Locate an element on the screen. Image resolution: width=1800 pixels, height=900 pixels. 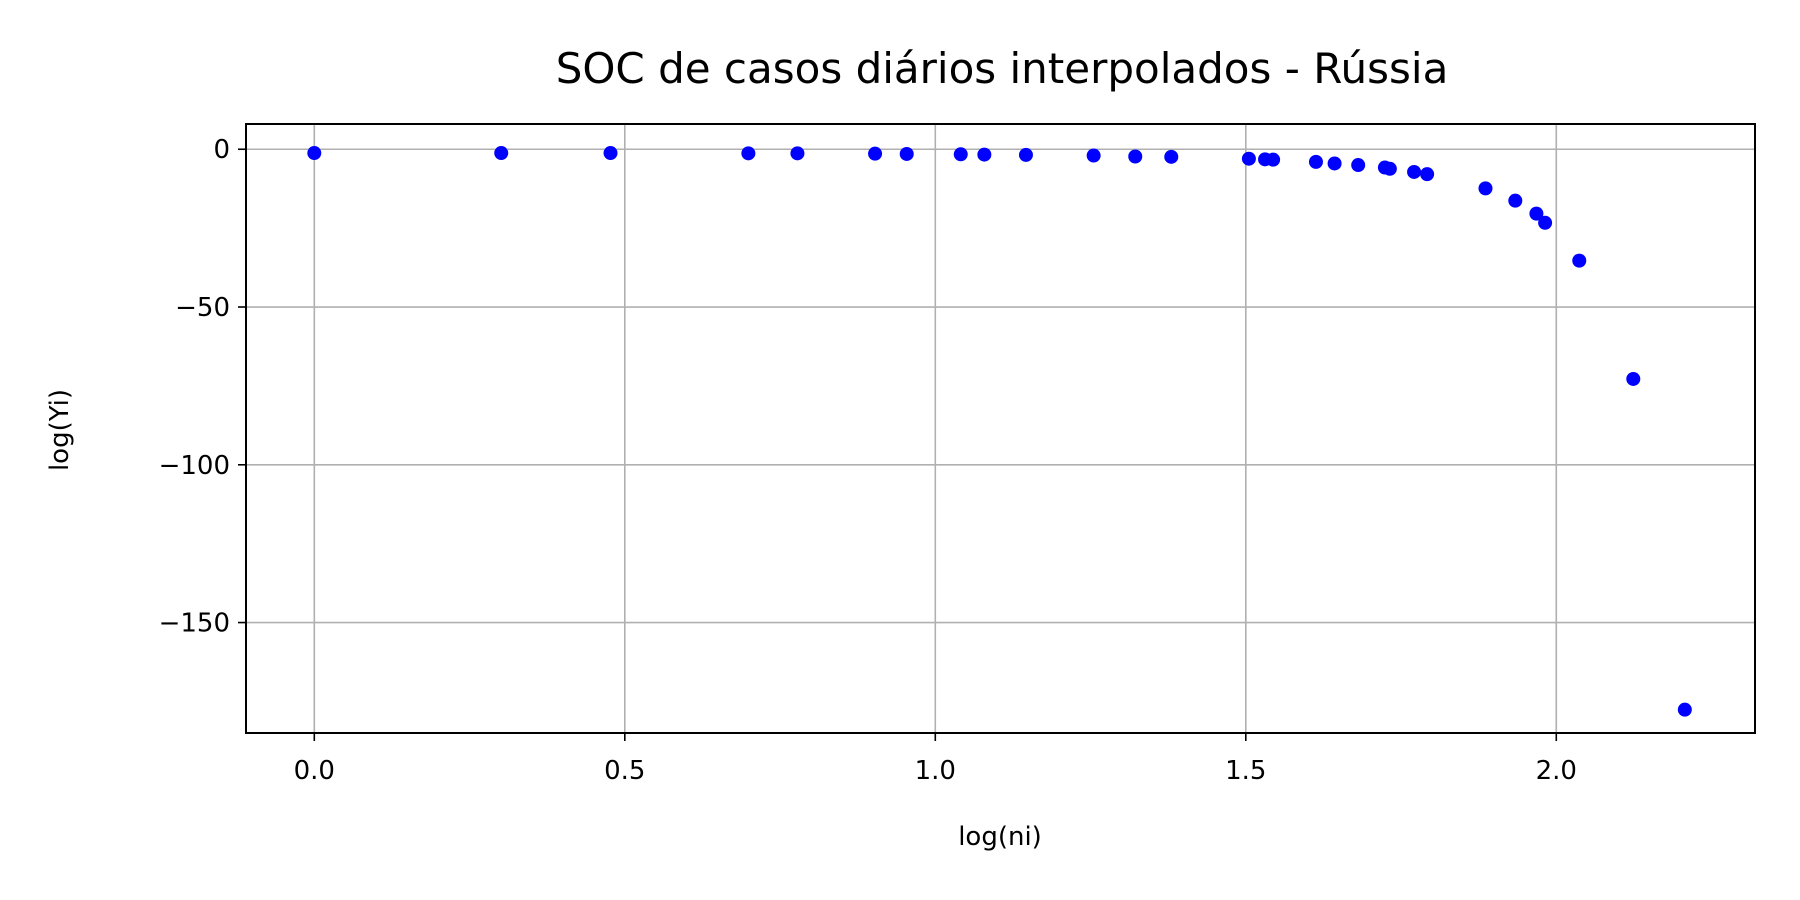
x-axis-ticks: 0.0 0.5 1.0 1.5 2.0 is located at coordinates (935, 759).